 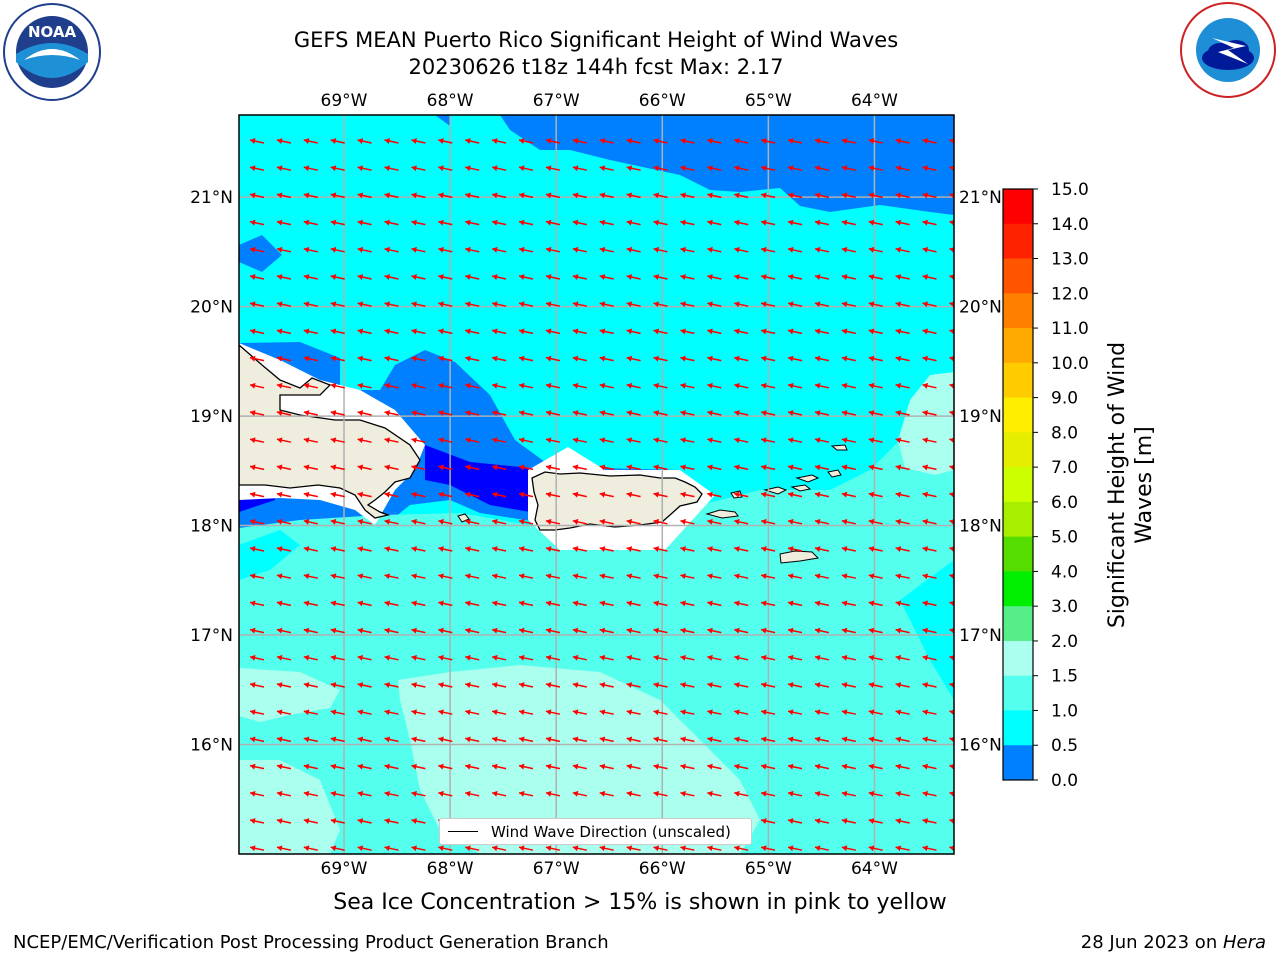 I want to click on colorbar-swatch, so click(x=1018, y=311).